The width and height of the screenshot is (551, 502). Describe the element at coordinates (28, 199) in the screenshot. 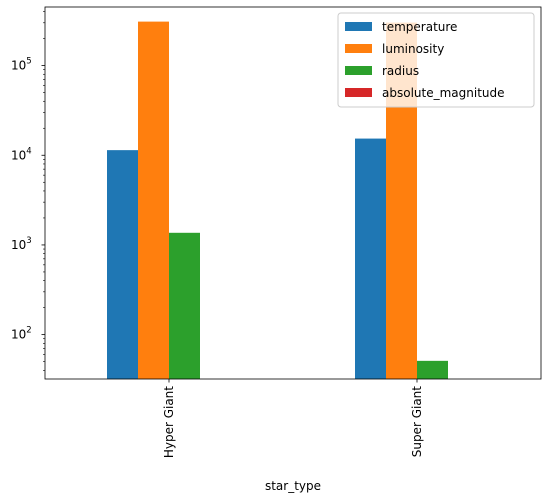

I see `y-ticks: 10² 10³ 10⁴ 10⁵` at that location.